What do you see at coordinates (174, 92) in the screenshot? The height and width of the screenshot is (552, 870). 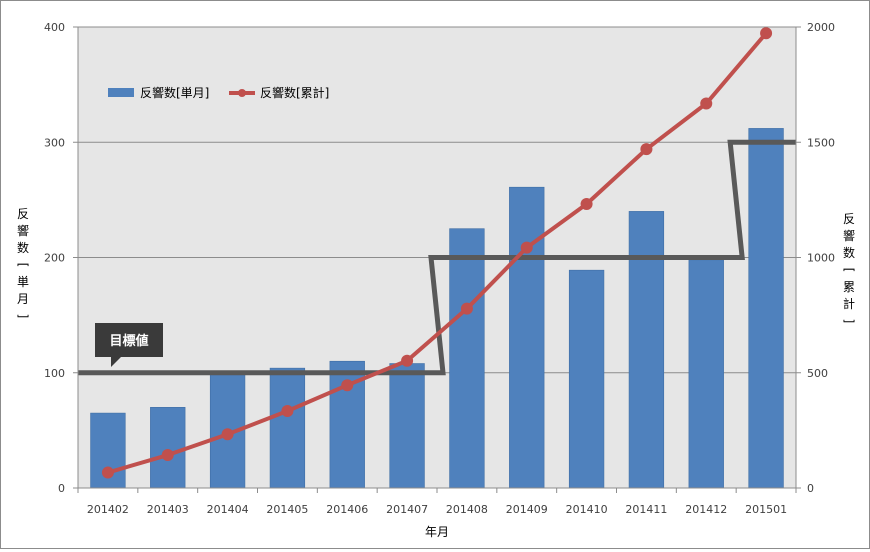 I see `legend-label-bar: 反響数[単月]` at bounding box center [174, 92].